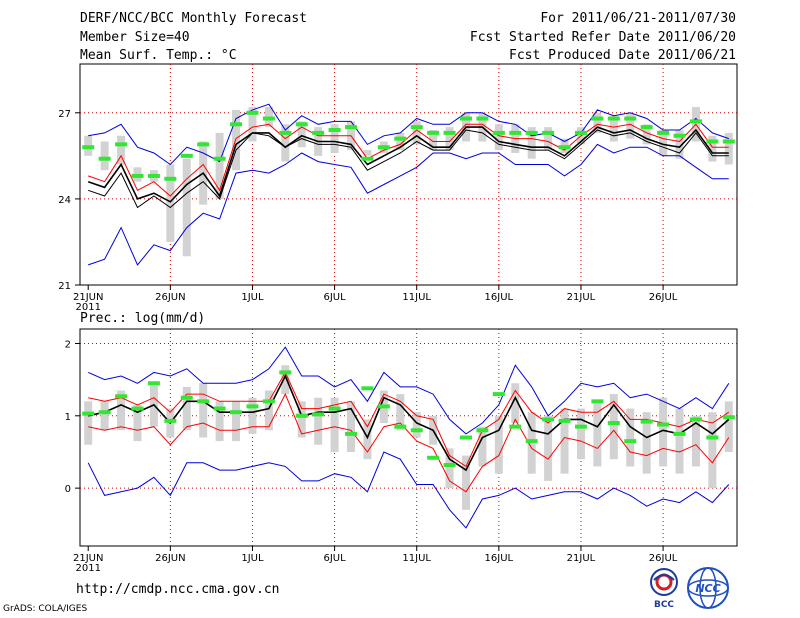 This screenshot has width=800, height=618. Describe the element at coordinates (663, 558) in the screenshot. I see `x-tick-label: 26JUL` at that location.